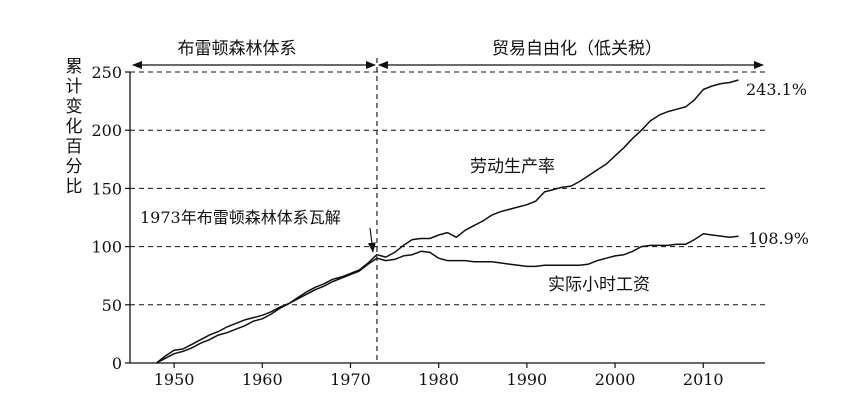 The height and width of the screenshot is (403, 865). I want to click on y-tick-label: 250, so click(106, 72).